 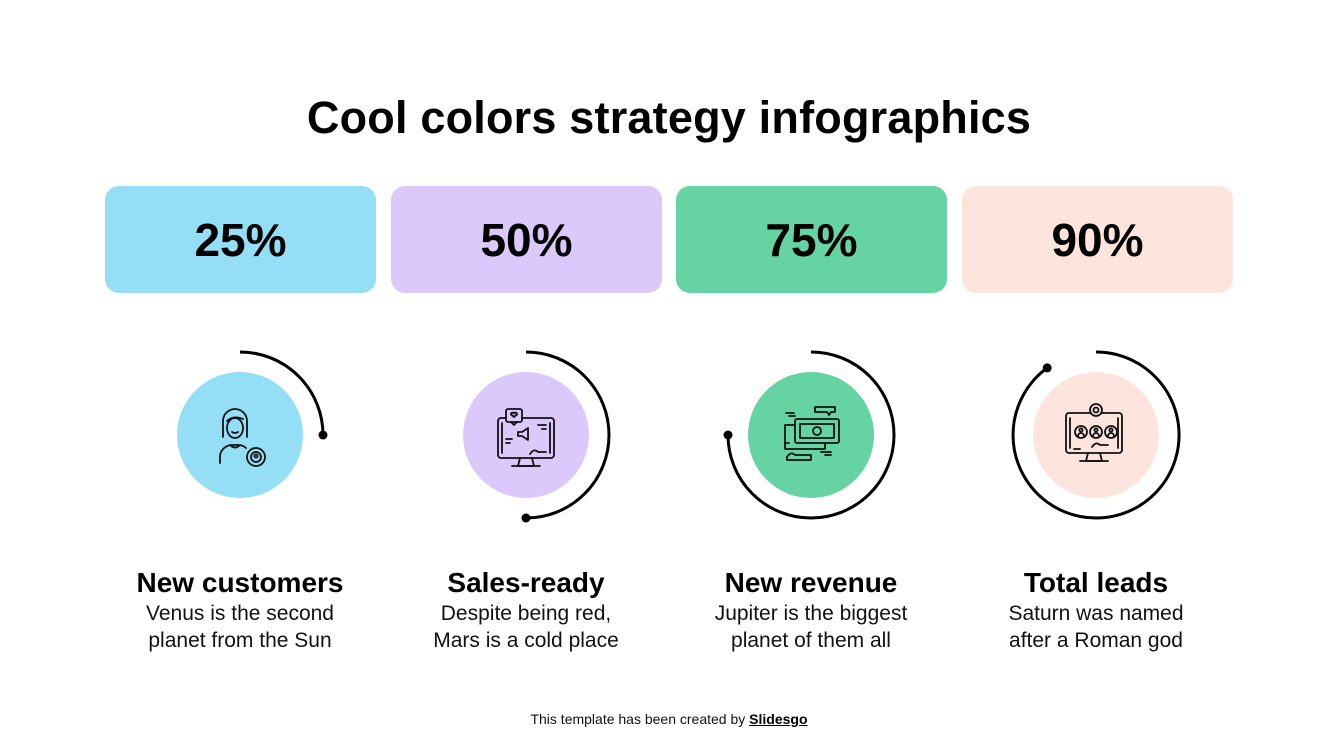 I want to click on stat-box-total-leads: 90%, so click(x=1097, y=239).